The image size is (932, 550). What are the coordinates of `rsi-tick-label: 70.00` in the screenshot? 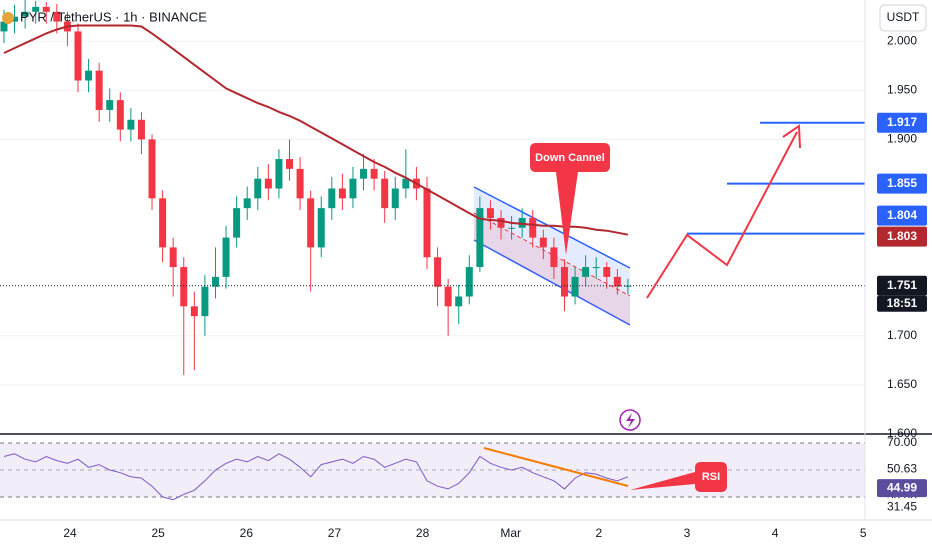 It's located at (902, 442).